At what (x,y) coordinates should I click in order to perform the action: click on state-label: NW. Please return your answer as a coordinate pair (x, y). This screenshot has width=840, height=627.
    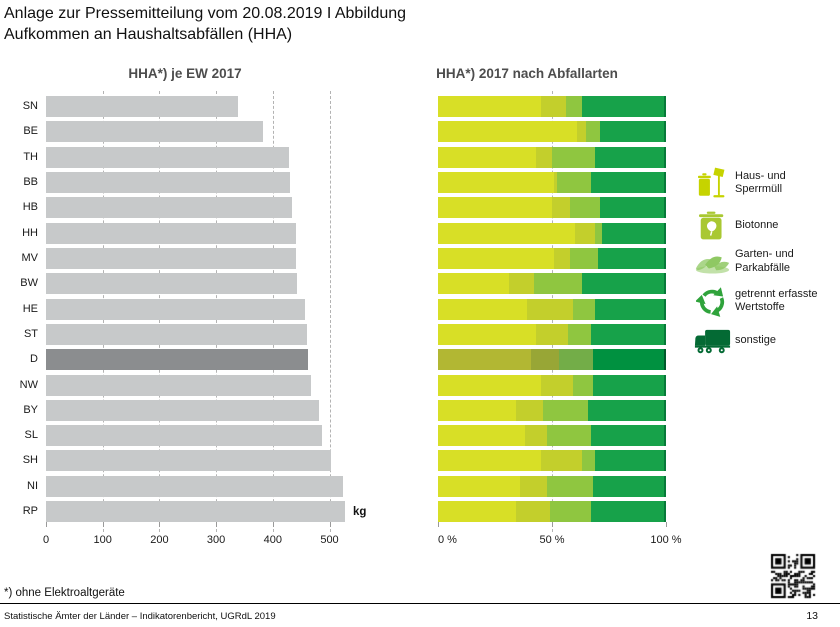
    Looking at the image, I should click on (28, 384).